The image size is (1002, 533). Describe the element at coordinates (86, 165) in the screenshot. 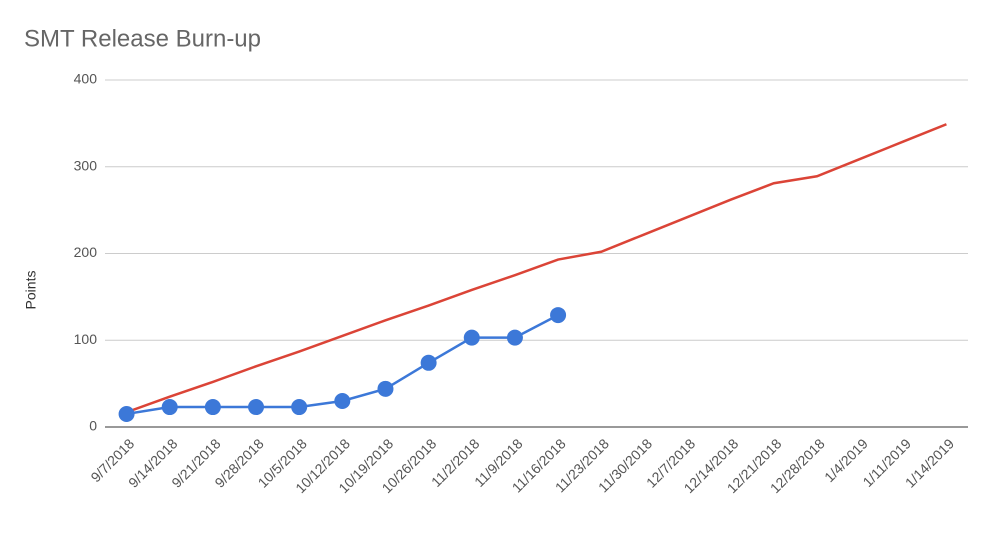

I see `y-tick-label: 300` at that location.